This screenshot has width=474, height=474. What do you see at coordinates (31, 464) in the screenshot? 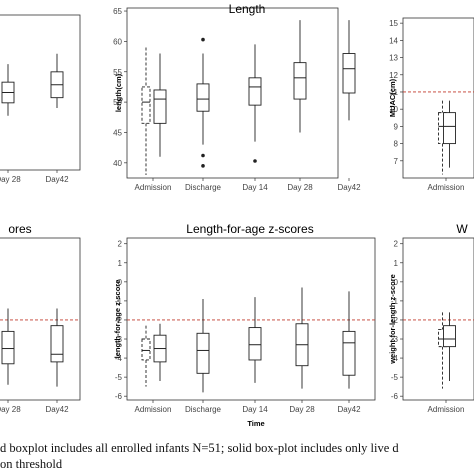
I see `caption-line-2: on threshold` at bounding box center [31, 464].